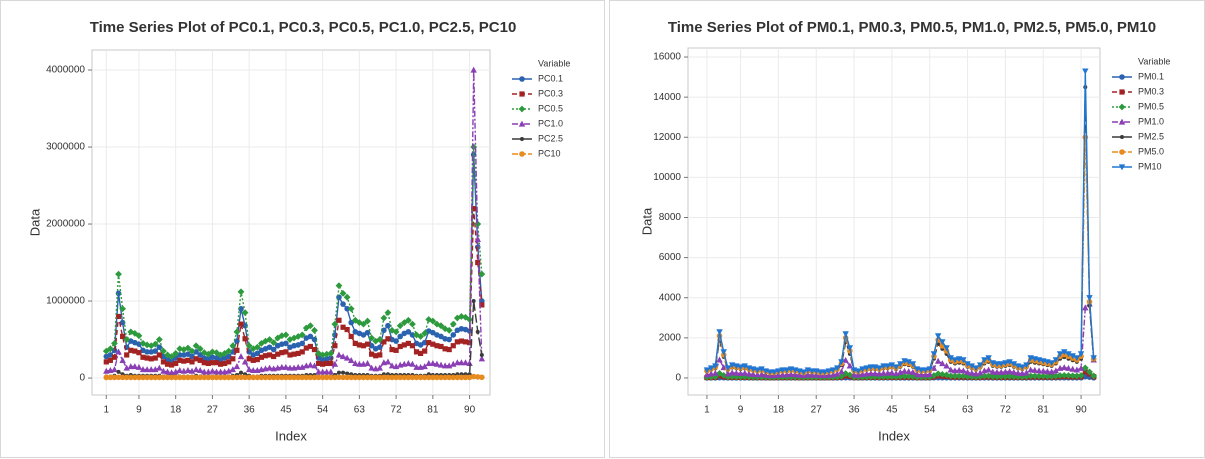  I want to click on y-tick-label: 3000000, so click(65, 147).